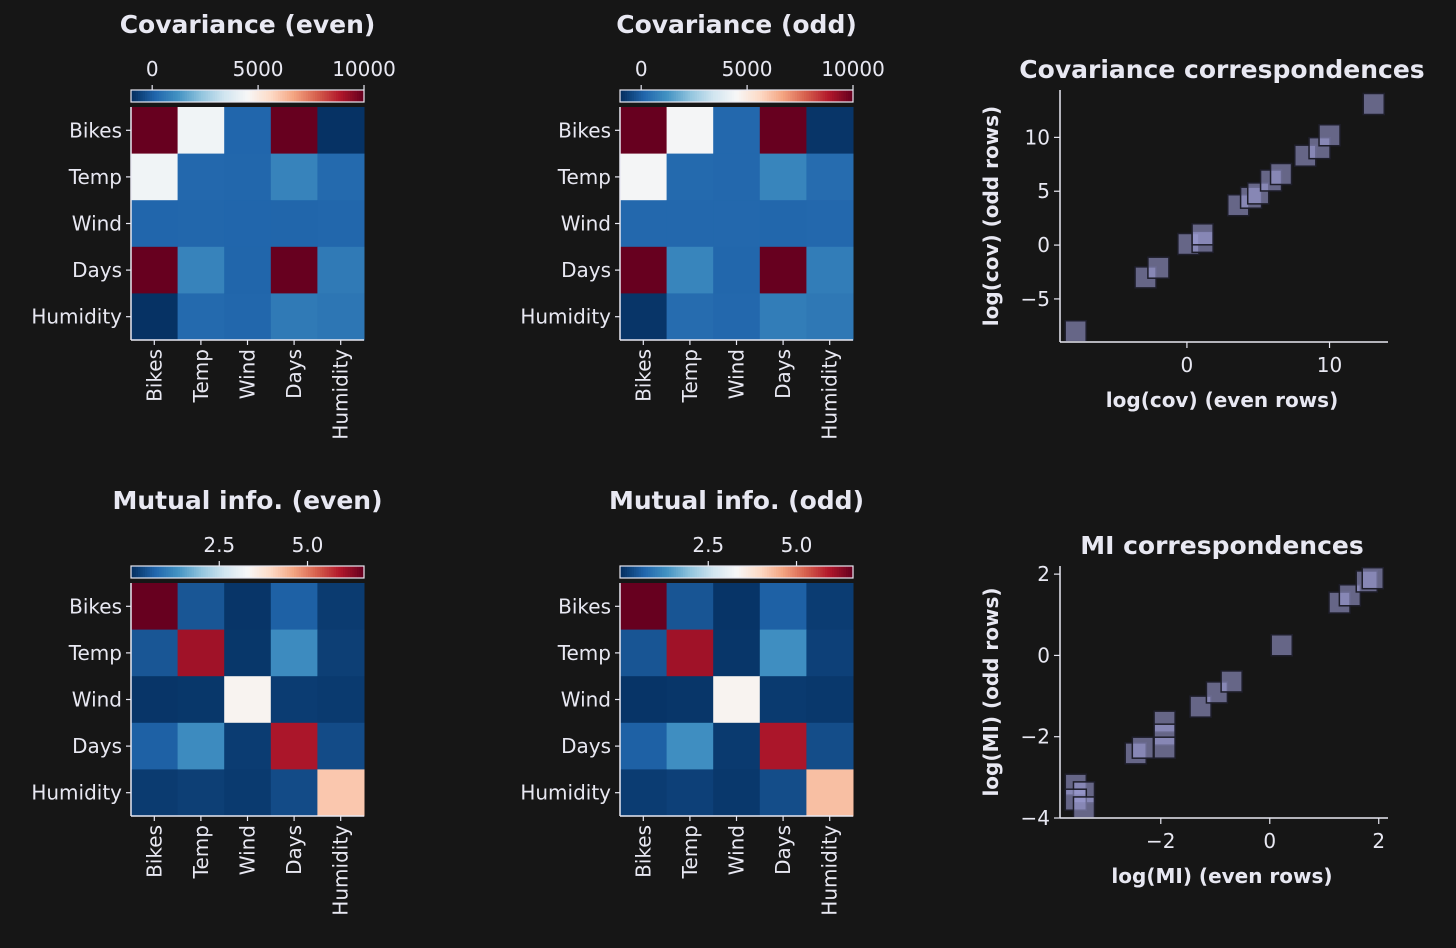 The height and width of the screenshot is (948, 1456). I want to click on heatmap-cell-bikes-humidity, so click(830, 131).